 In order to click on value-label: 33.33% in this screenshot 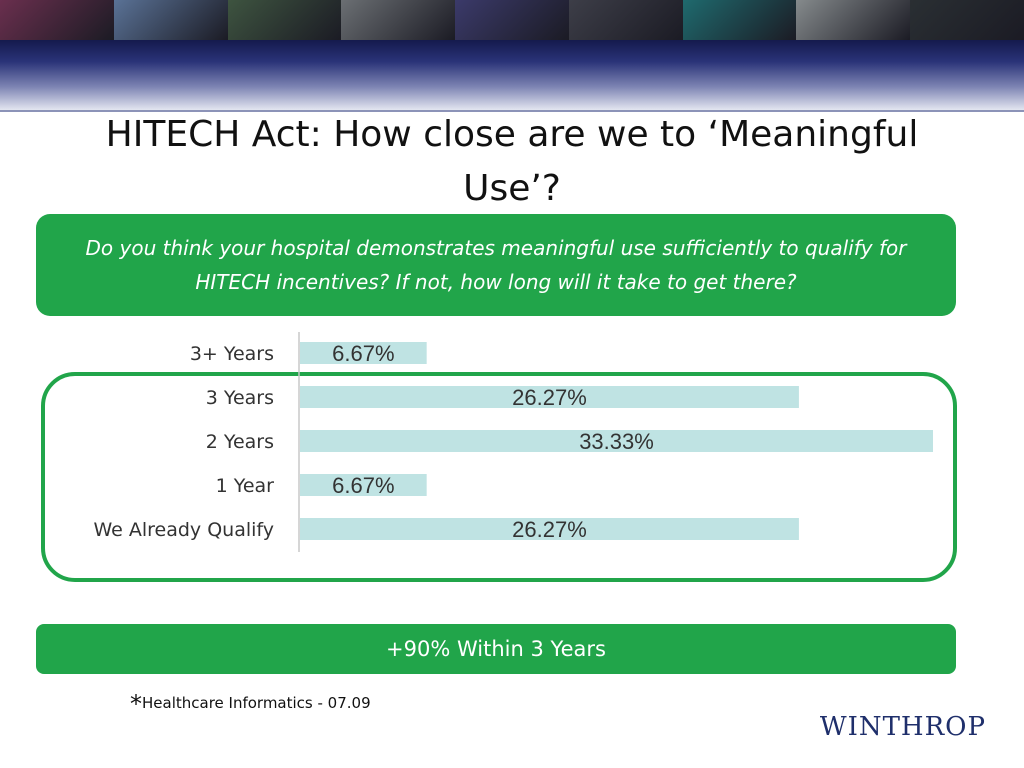, I will do `click(616, 441)`.